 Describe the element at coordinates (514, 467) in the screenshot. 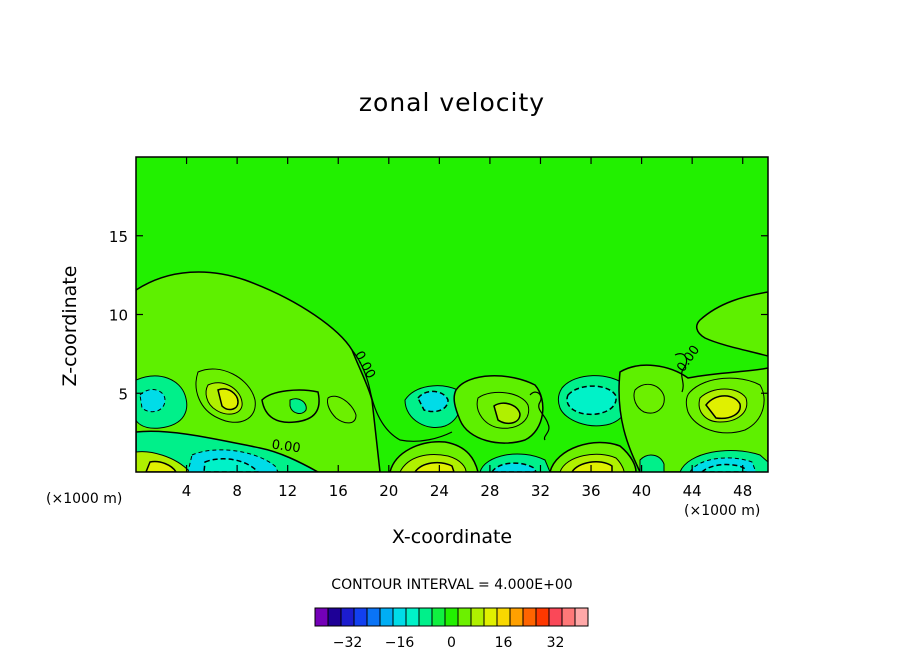

I see `bottom-mid-negative-core` at that location.